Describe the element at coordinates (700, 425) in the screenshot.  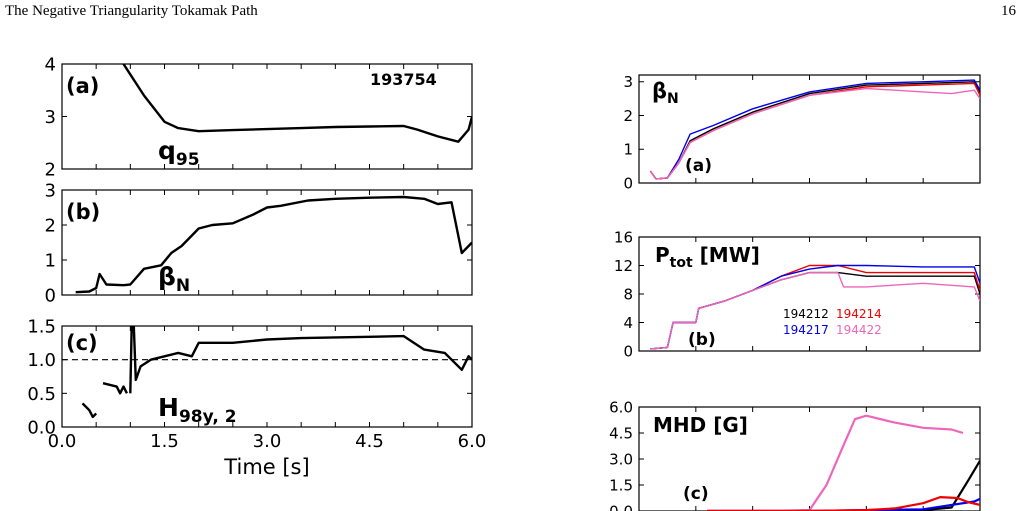
I see `variable-label: MHD [G]` at that location.